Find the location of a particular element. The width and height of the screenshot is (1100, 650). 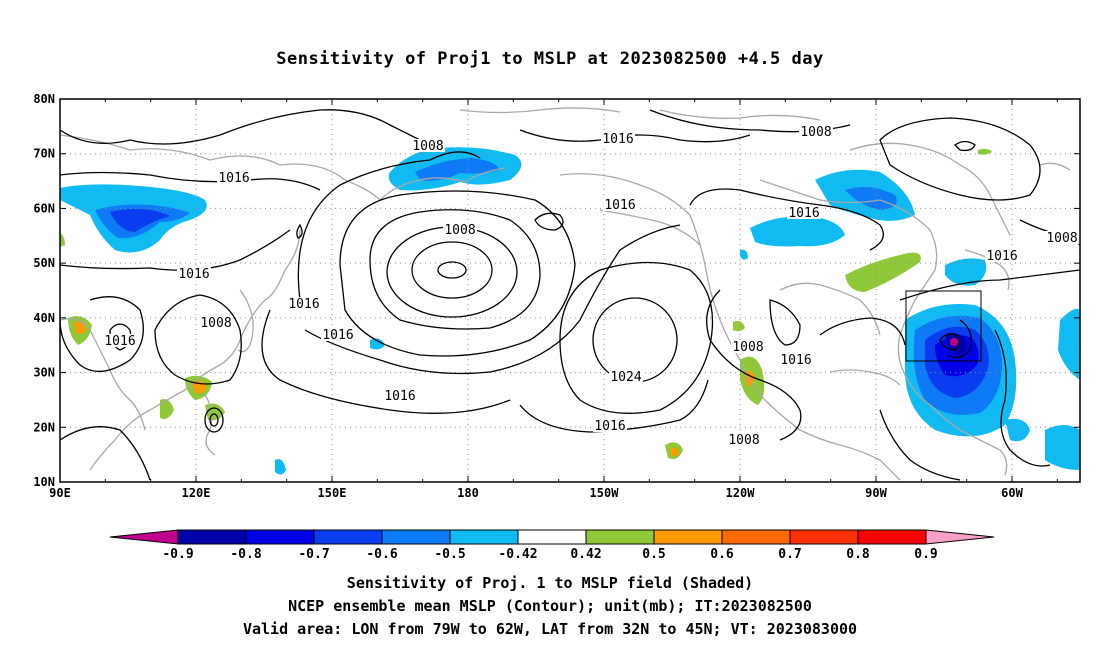

lon-label: 120W is located at coordinates (741, 493).